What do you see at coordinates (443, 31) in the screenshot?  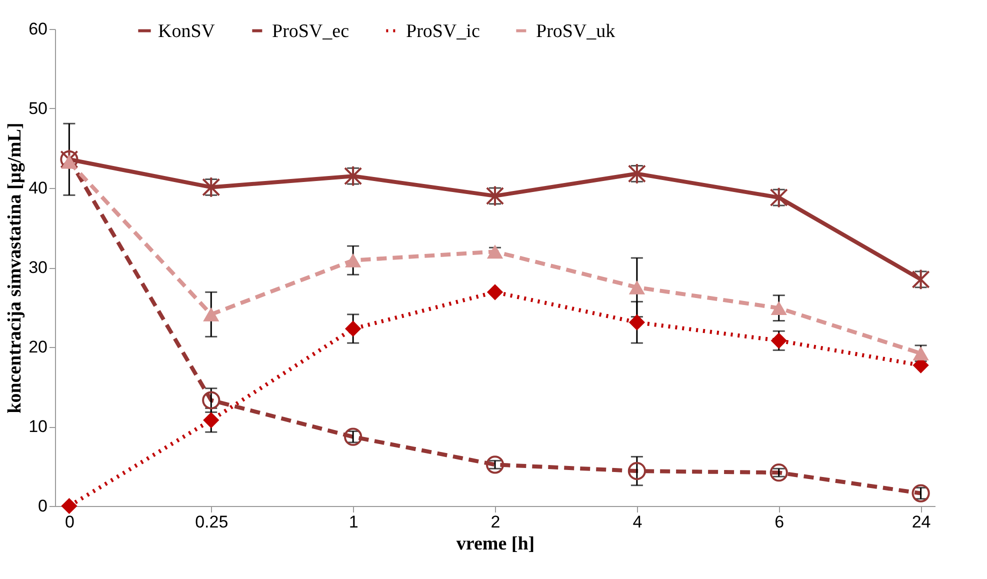 I see `legend-label: ProSV_ic` at bounding box center [443, 31].